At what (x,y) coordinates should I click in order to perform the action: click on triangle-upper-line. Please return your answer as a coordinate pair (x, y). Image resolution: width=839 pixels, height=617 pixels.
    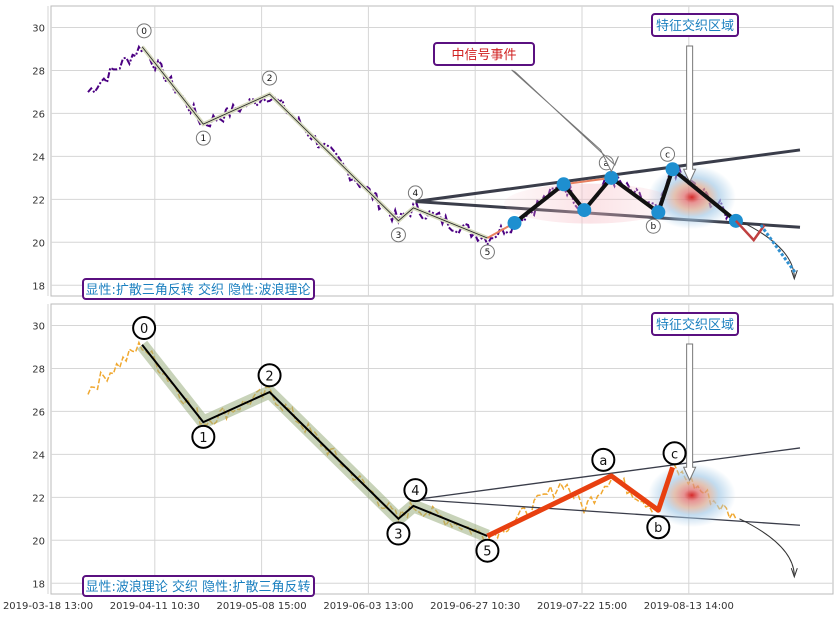
    Looking at the image, I should click on (608, 474).